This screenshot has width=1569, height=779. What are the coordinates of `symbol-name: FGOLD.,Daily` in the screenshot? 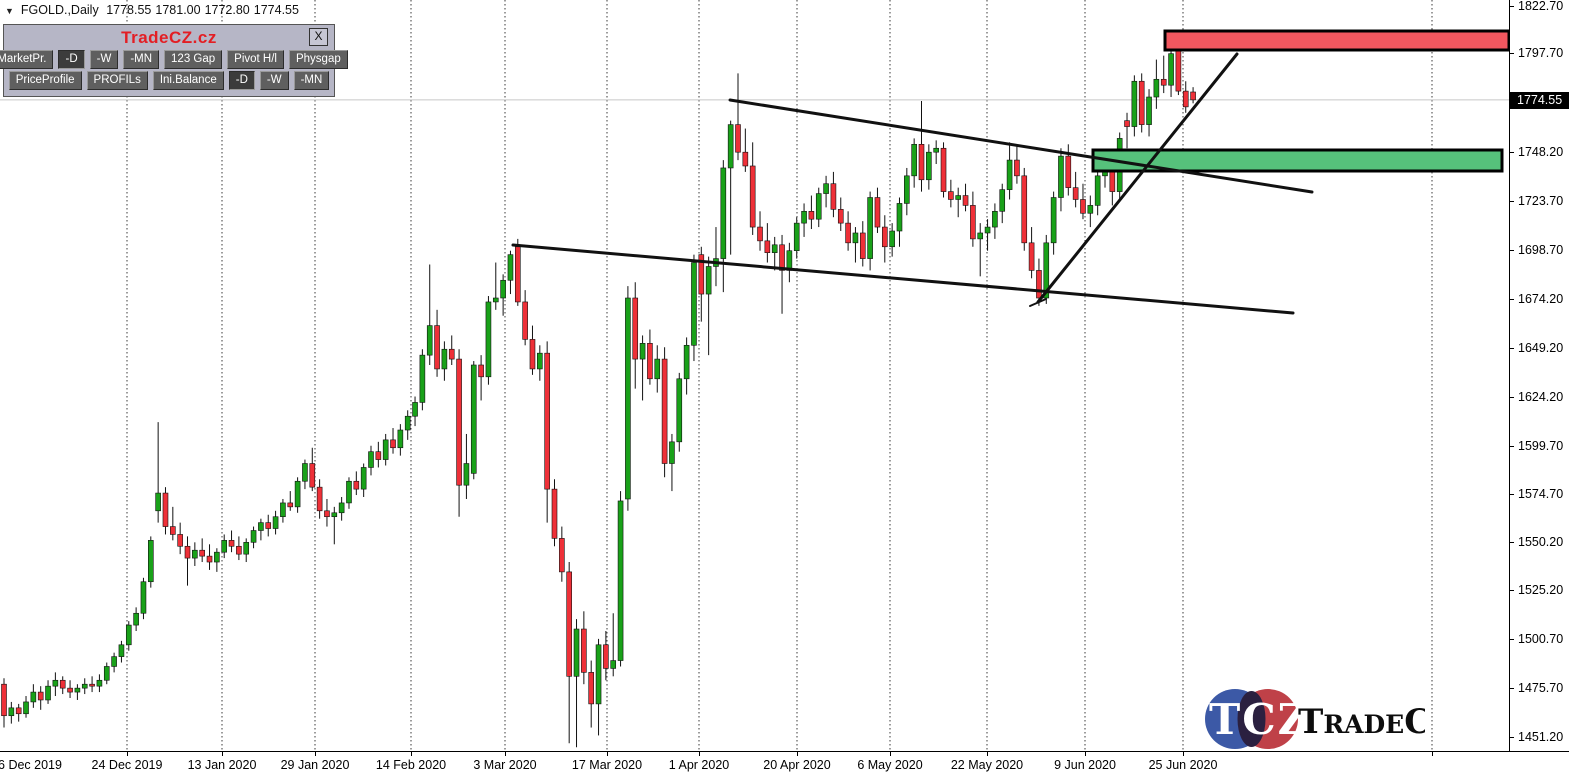 It's located at (59, 10).